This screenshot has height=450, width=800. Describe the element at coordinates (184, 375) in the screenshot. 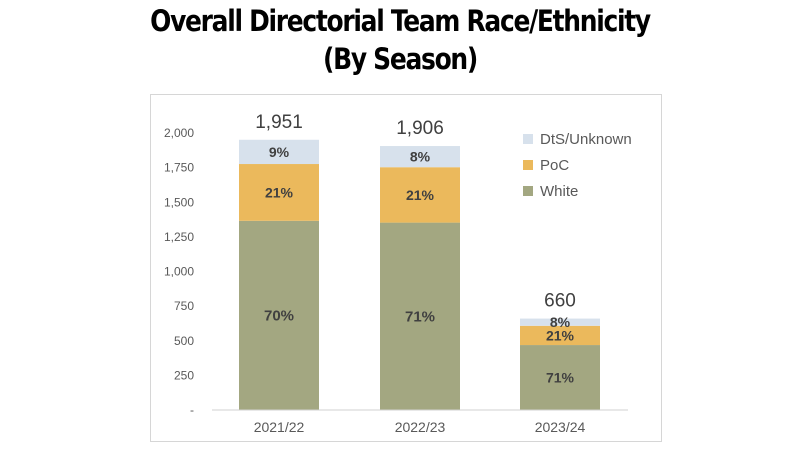

I see `y-tick-label: 250` at that location.